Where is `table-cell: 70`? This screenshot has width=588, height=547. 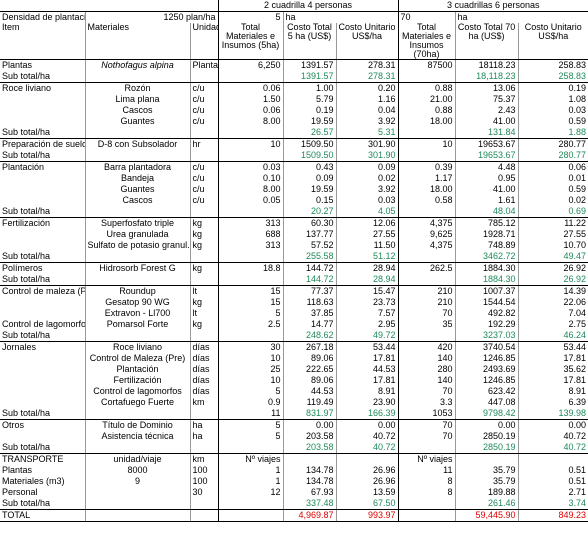 table-cell: 70 is located at coordinates (426, 436).